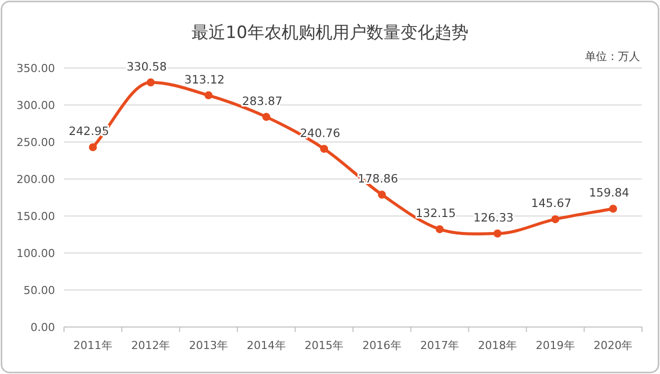 The height and width of the screenshot is (374, 660). Describe the element at coordinates (35, 216) in the screenshot. I see `y-tick-label: 150.00` at that location.